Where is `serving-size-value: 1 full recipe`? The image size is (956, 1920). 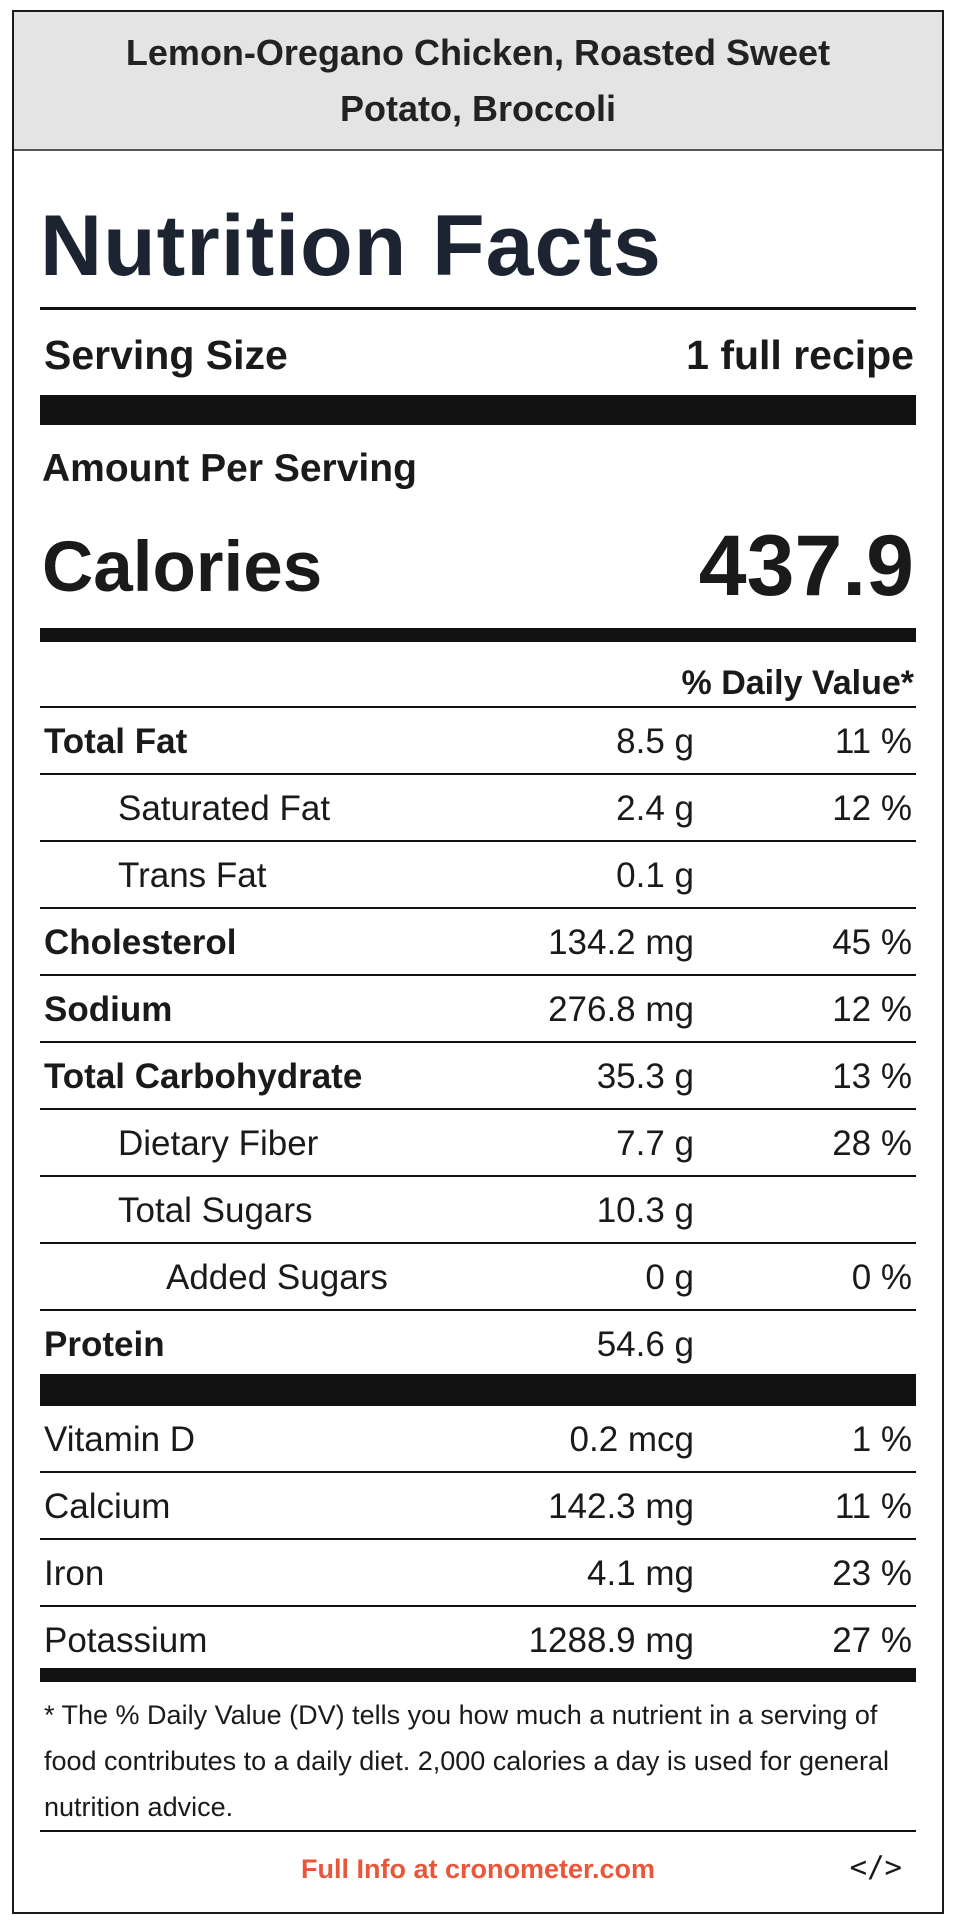
serving-size-value: 1 full recipe is located at coordinates (800, 355).